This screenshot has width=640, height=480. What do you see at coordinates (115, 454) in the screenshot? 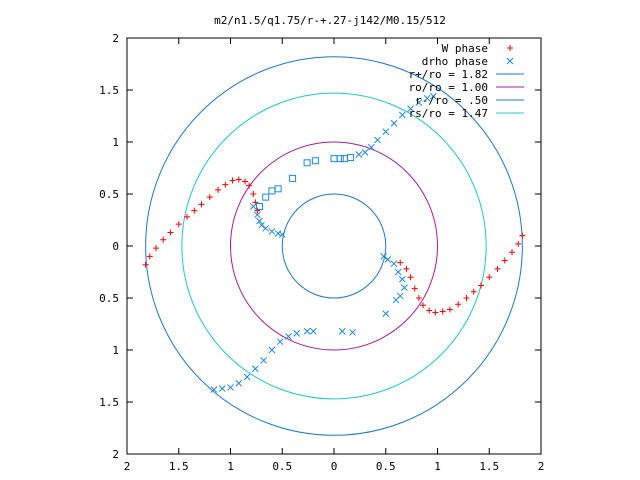
I see `y-tick-label-8: 2` at bounding box center [115, 454].